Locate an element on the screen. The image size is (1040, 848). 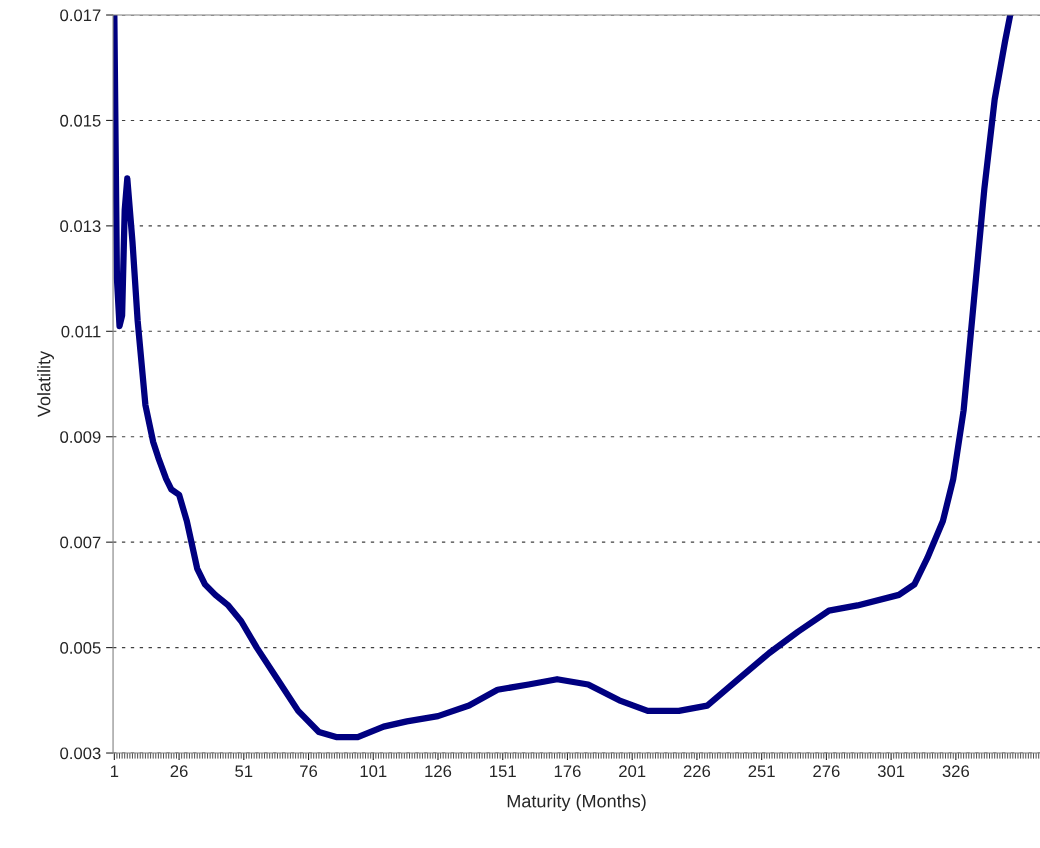
y-tick-label: 0.013 is located at coordinates (80, 226).